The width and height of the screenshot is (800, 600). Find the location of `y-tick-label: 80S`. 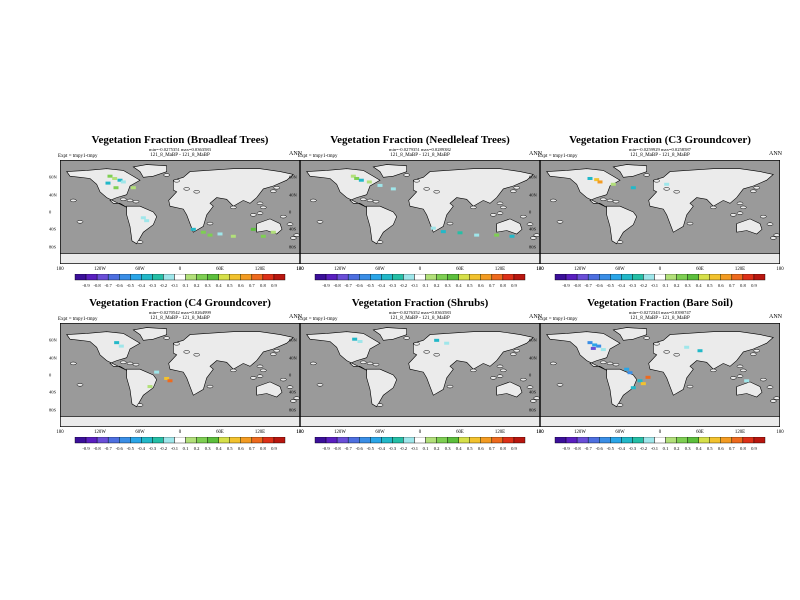

y-tick-label: 80S is located at coordinates (53, 247).